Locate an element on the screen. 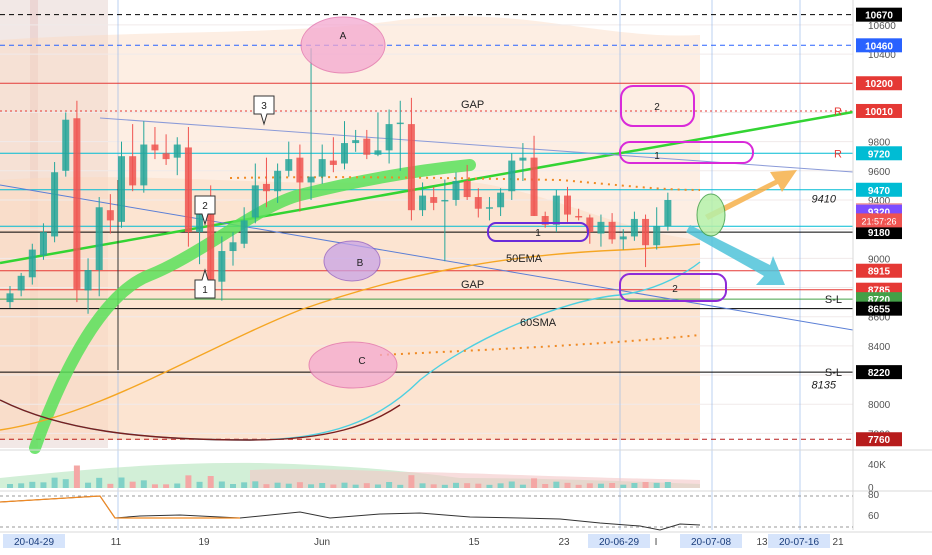 The height and width of the screenshot is (555, 932). level-price-tag-text: 8785 is located at coordinates (879, 291).